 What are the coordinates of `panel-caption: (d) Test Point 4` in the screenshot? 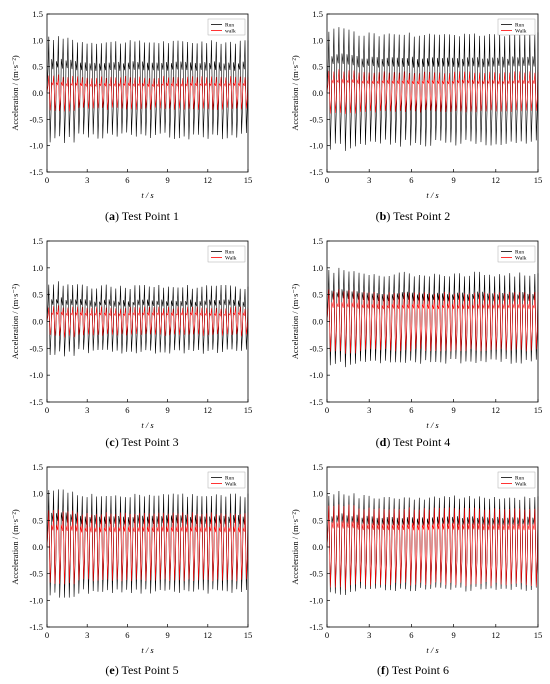 It's located at (413, 442).